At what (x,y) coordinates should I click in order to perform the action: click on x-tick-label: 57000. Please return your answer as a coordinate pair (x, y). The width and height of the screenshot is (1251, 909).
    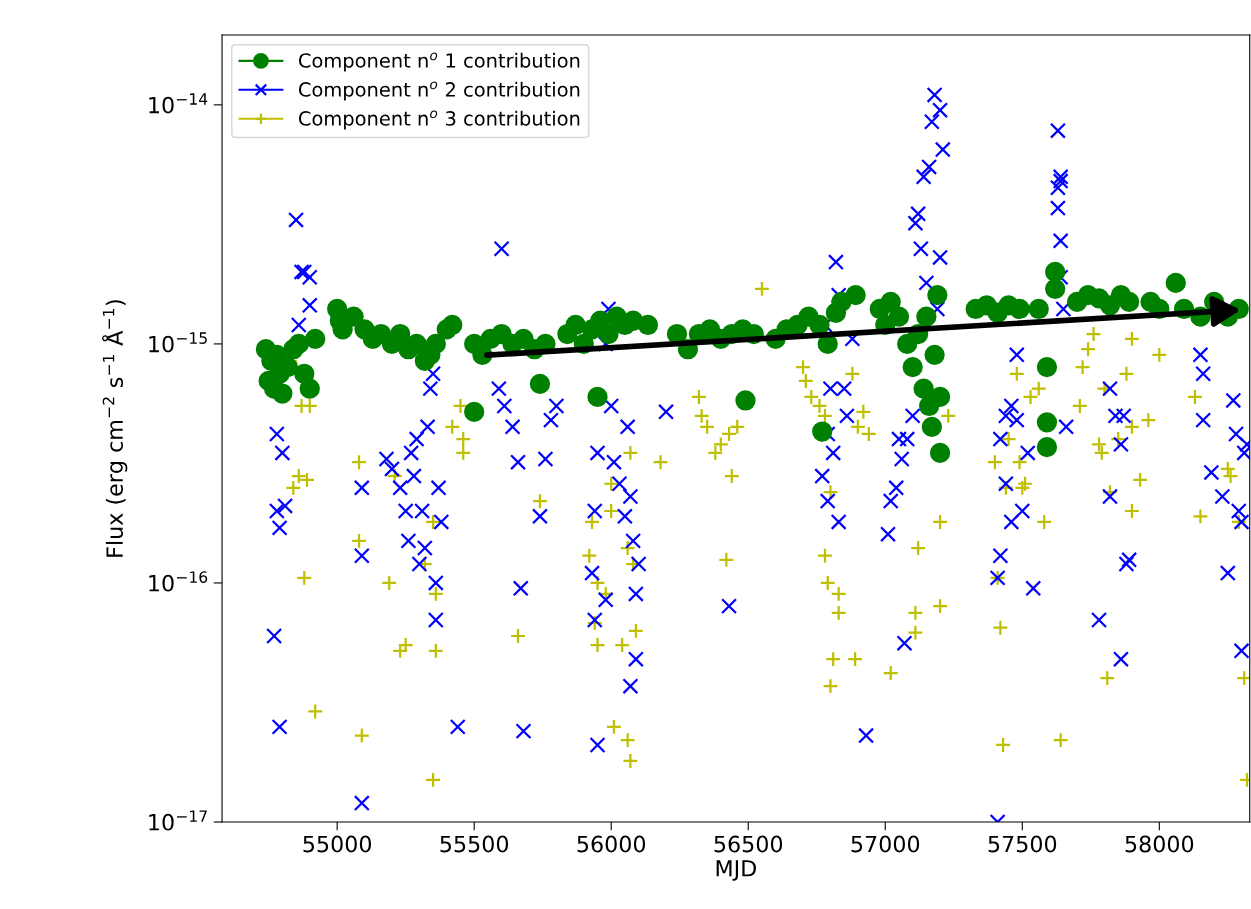
    Looking at the image, I should click on (885, 844).